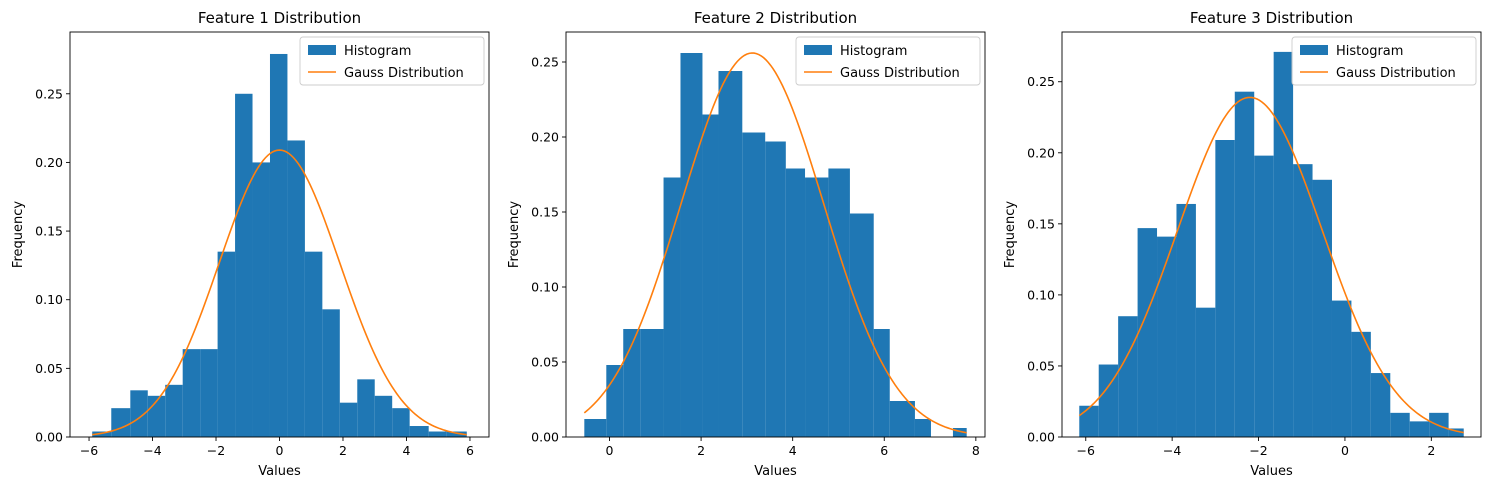  I want to click on x-tick-label: −2, so click(216, 450).